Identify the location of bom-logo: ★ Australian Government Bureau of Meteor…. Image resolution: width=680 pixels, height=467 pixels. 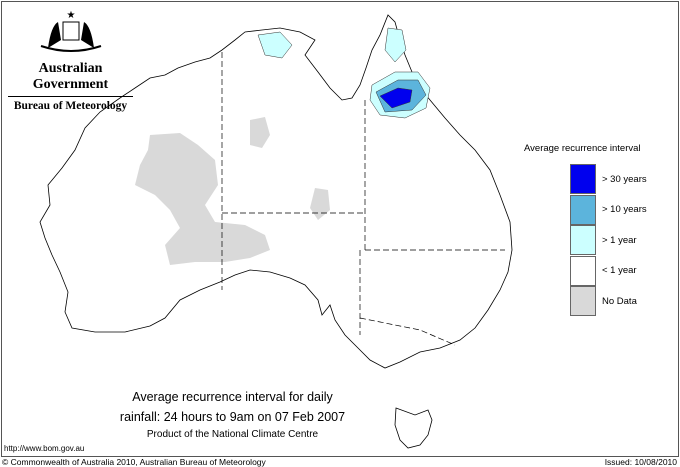
(70, 60).